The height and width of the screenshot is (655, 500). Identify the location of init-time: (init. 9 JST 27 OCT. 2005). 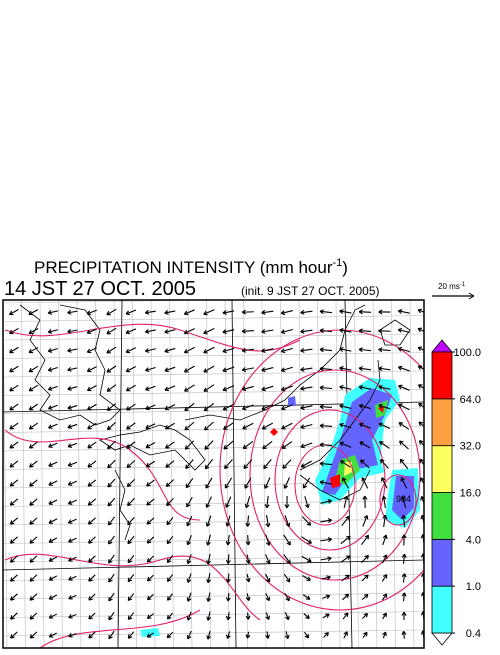
(310, 291).